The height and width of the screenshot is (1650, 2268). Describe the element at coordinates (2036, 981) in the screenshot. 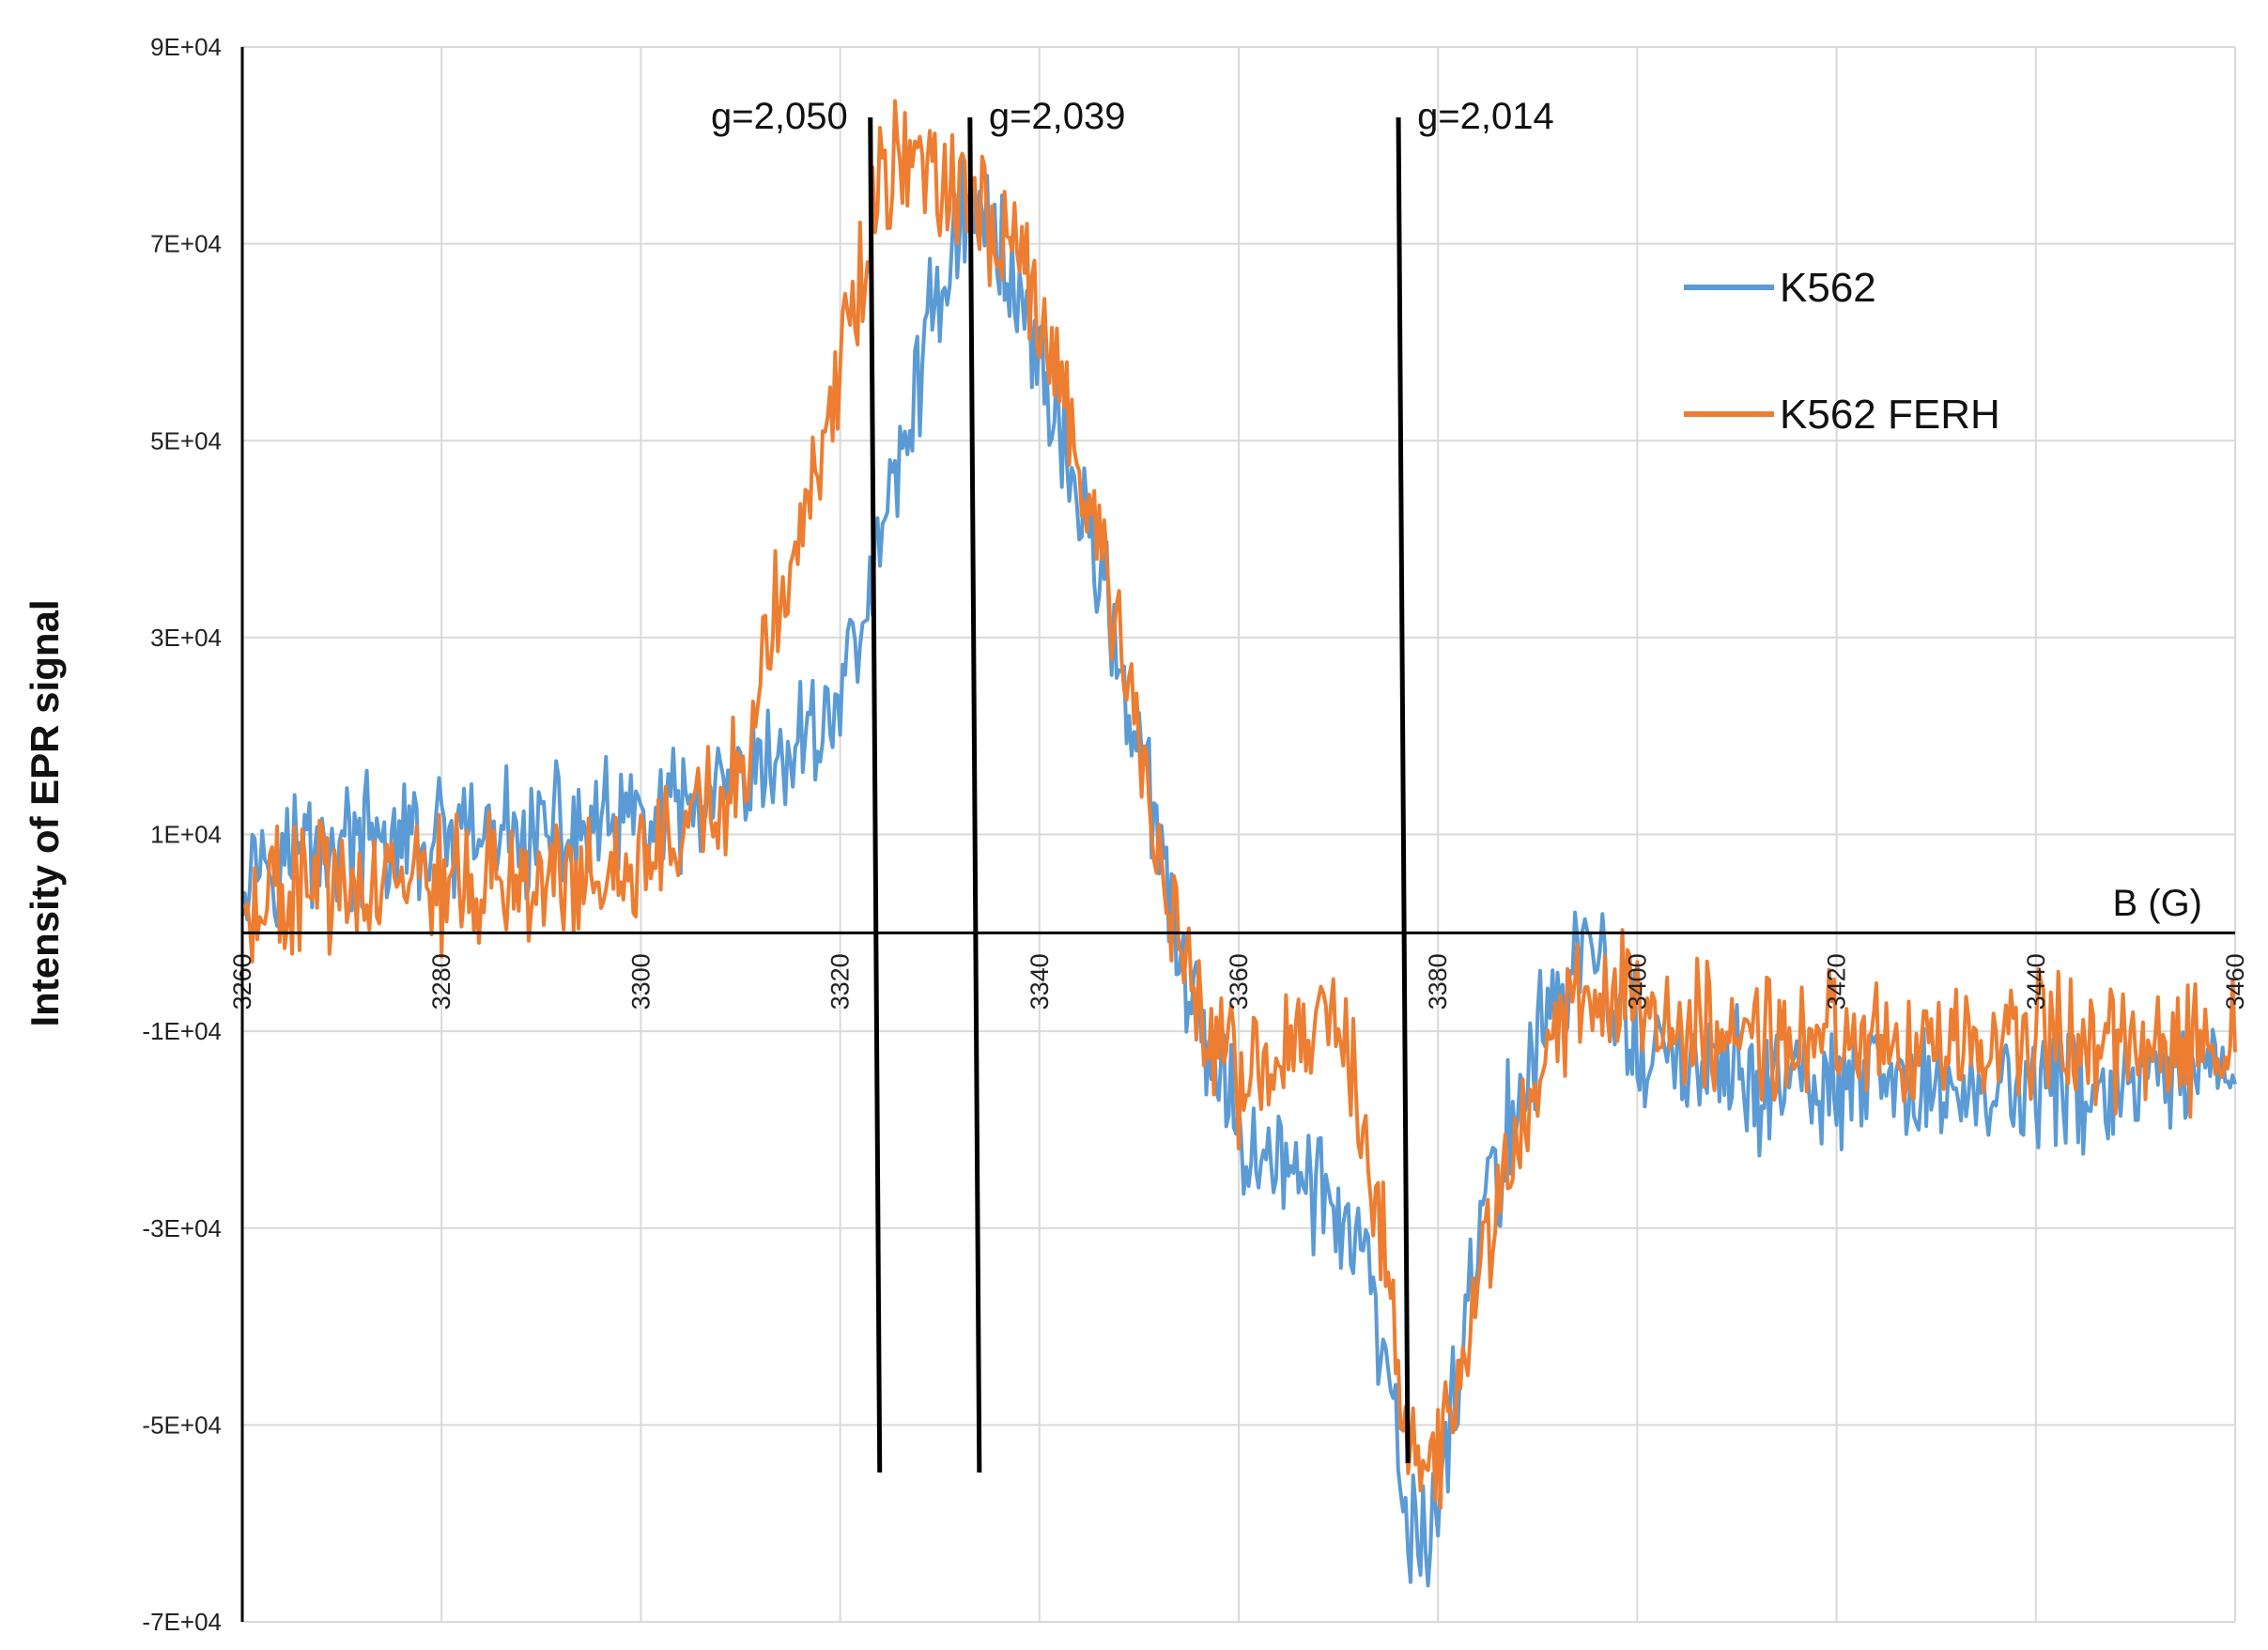

I see `x-tick-label: 3440` at that location.